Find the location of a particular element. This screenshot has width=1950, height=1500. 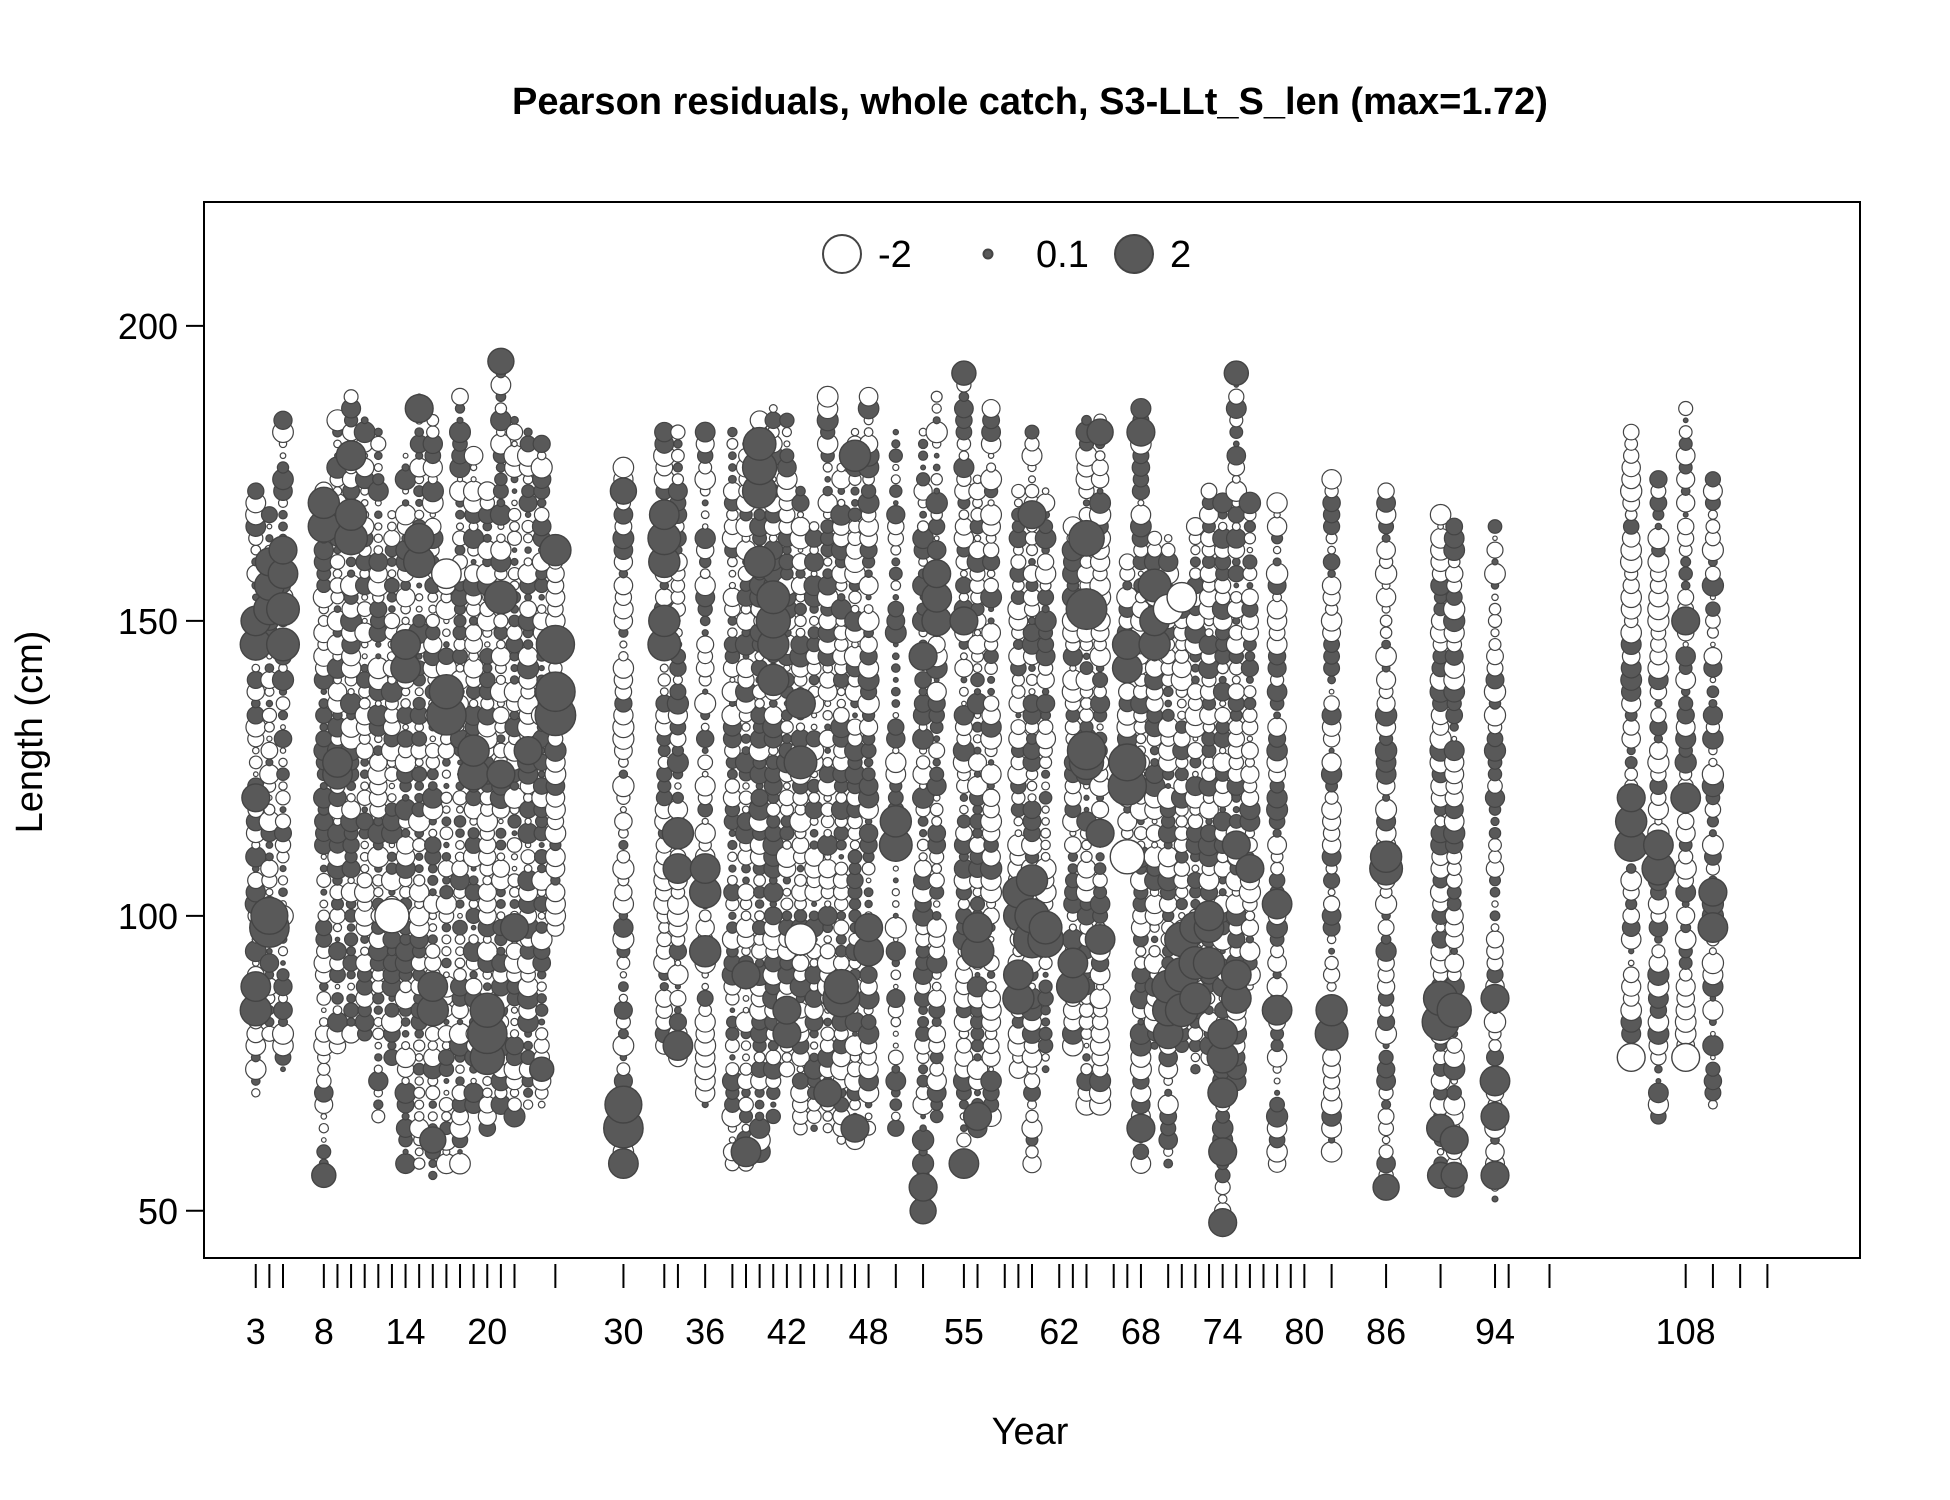

legend-label: -2 is located at coordinates (895, 255).